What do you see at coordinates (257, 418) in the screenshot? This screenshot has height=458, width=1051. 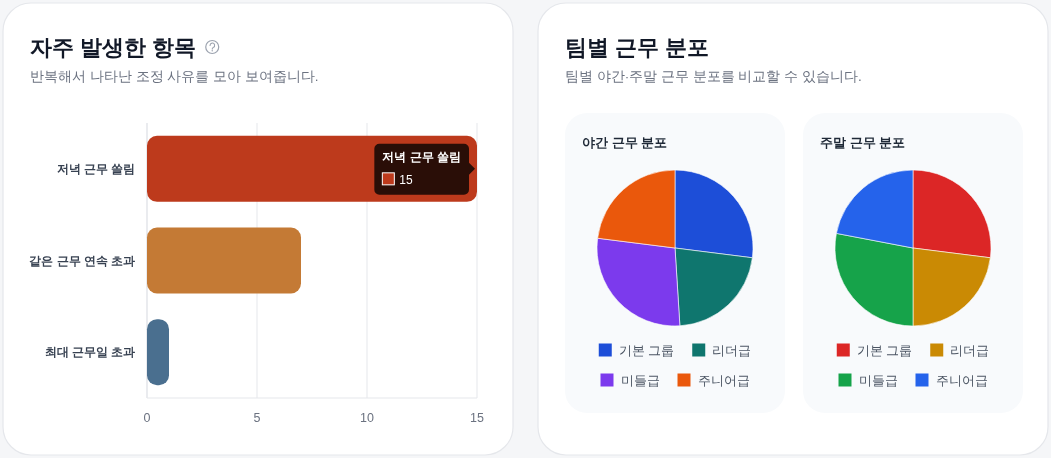 I see `x-tick-label: 5` at bounding box center [257, 418].